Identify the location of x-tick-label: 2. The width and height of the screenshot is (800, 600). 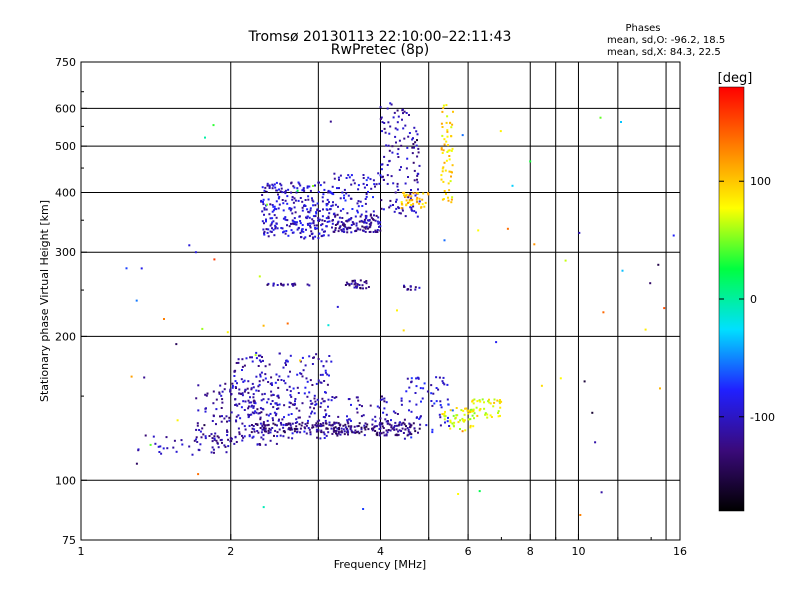
(230, 551).